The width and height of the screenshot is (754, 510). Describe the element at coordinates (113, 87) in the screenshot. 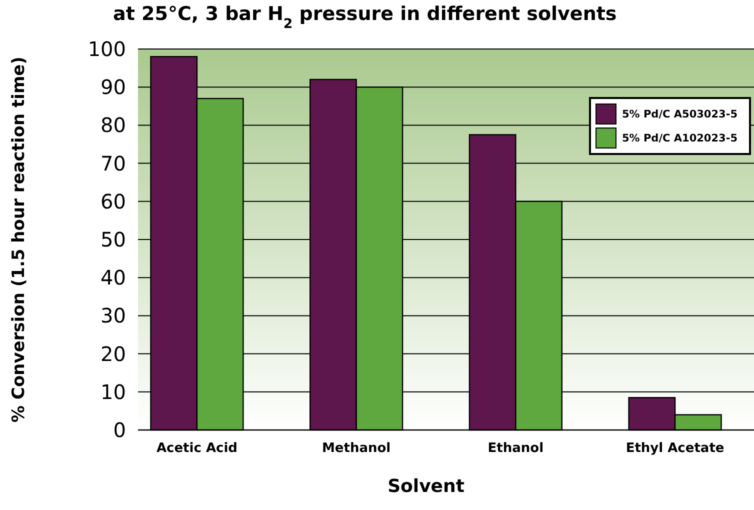

I see `y-tick-label: 90` at that location.